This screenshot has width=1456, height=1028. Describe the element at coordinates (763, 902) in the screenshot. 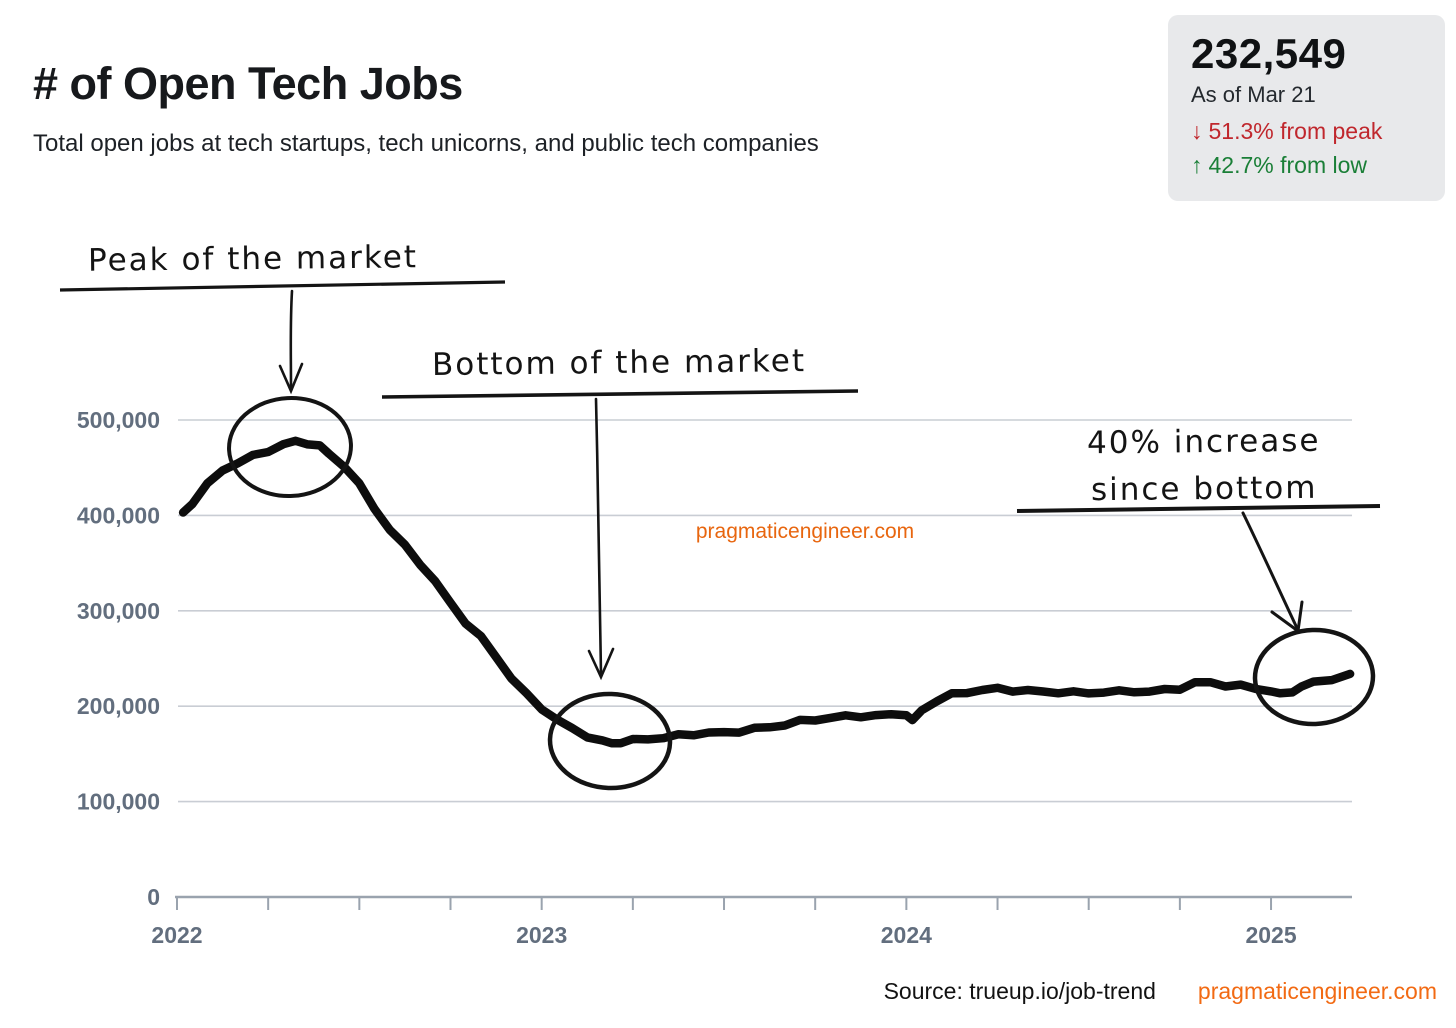

I see `axis-layer` at that location.